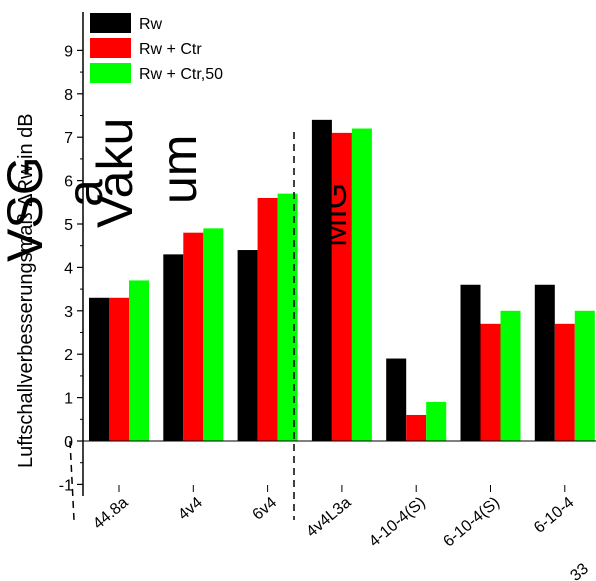 The height and width of the screenshot is (581, 596). Describe the element at coordinates (66, 485) in the screenshot. I see `y-tick-label: -1` at that location.